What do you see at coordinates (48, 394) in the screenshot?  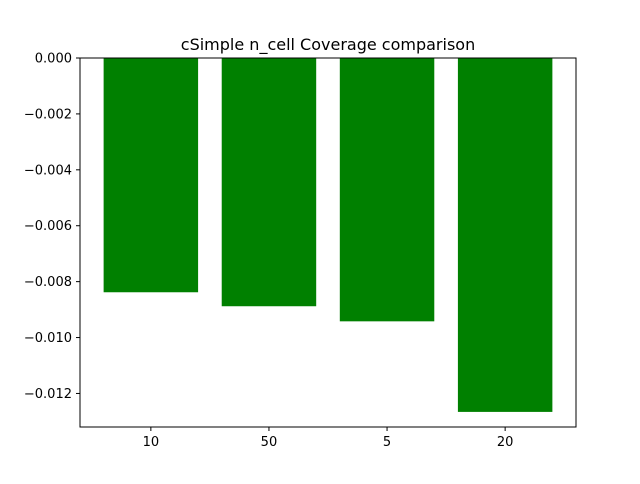 I see `y-tick-label: −0.012` at bounding box center [48, 394].